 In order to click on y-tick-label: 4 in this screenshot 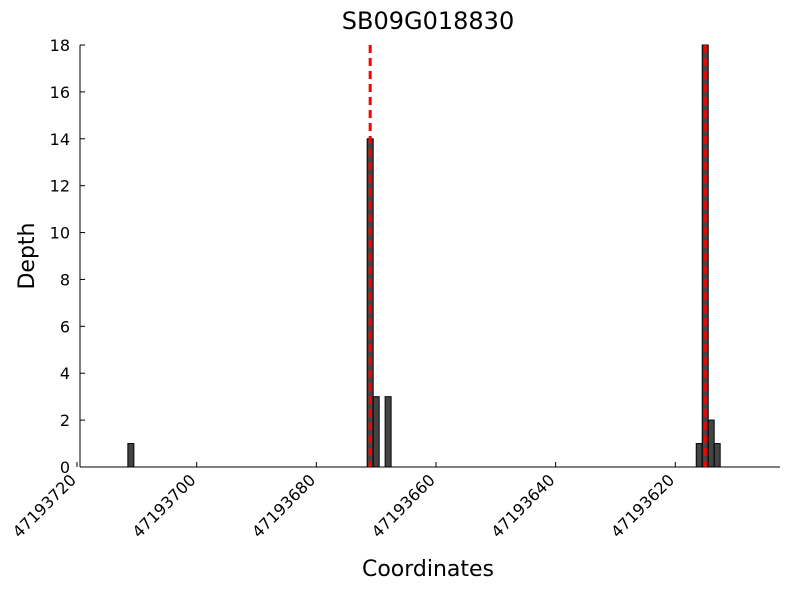, I will do `click(65, 373)`.